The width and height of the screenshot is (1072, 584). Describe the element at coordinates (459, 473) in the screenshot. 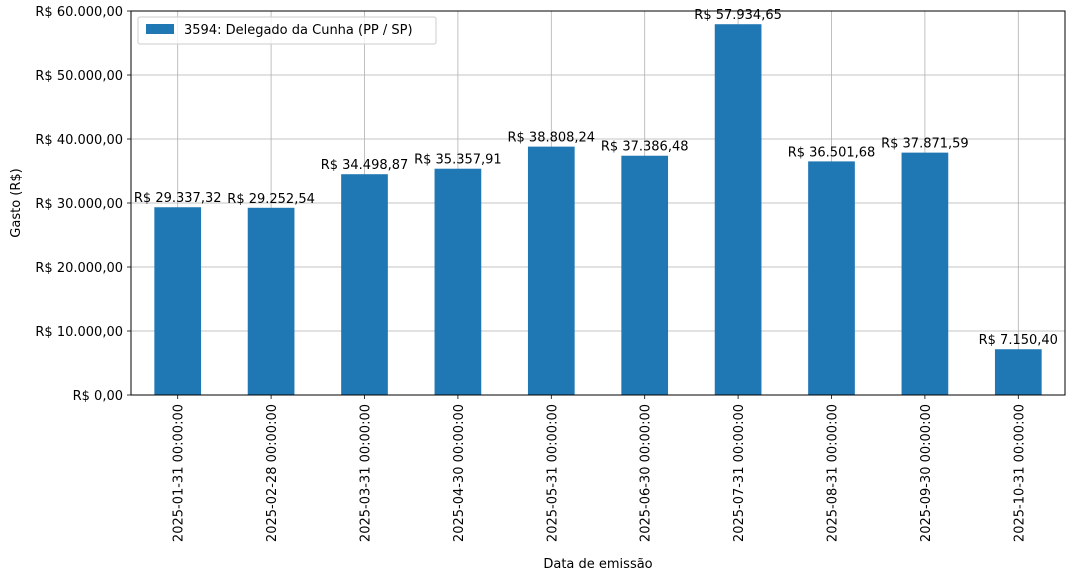

I see `x-tick-label: 2025-04-30 00:00:00` at that location.